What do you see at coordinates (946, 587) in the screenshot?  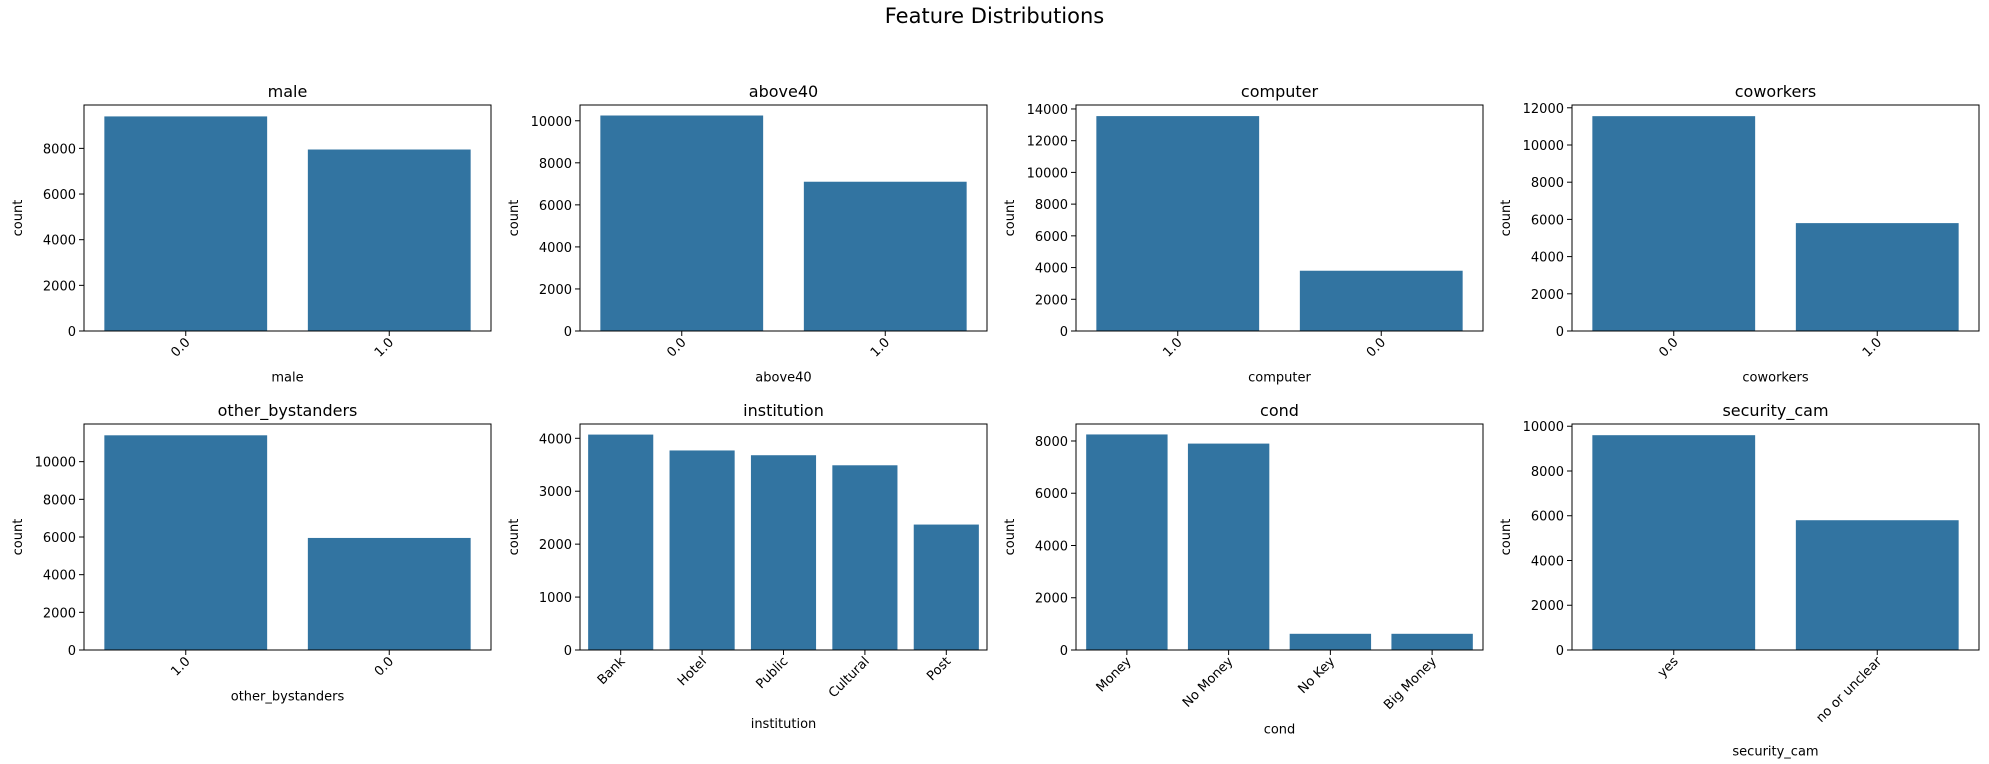 I see `bar-post` at bounding box center [946, 587].